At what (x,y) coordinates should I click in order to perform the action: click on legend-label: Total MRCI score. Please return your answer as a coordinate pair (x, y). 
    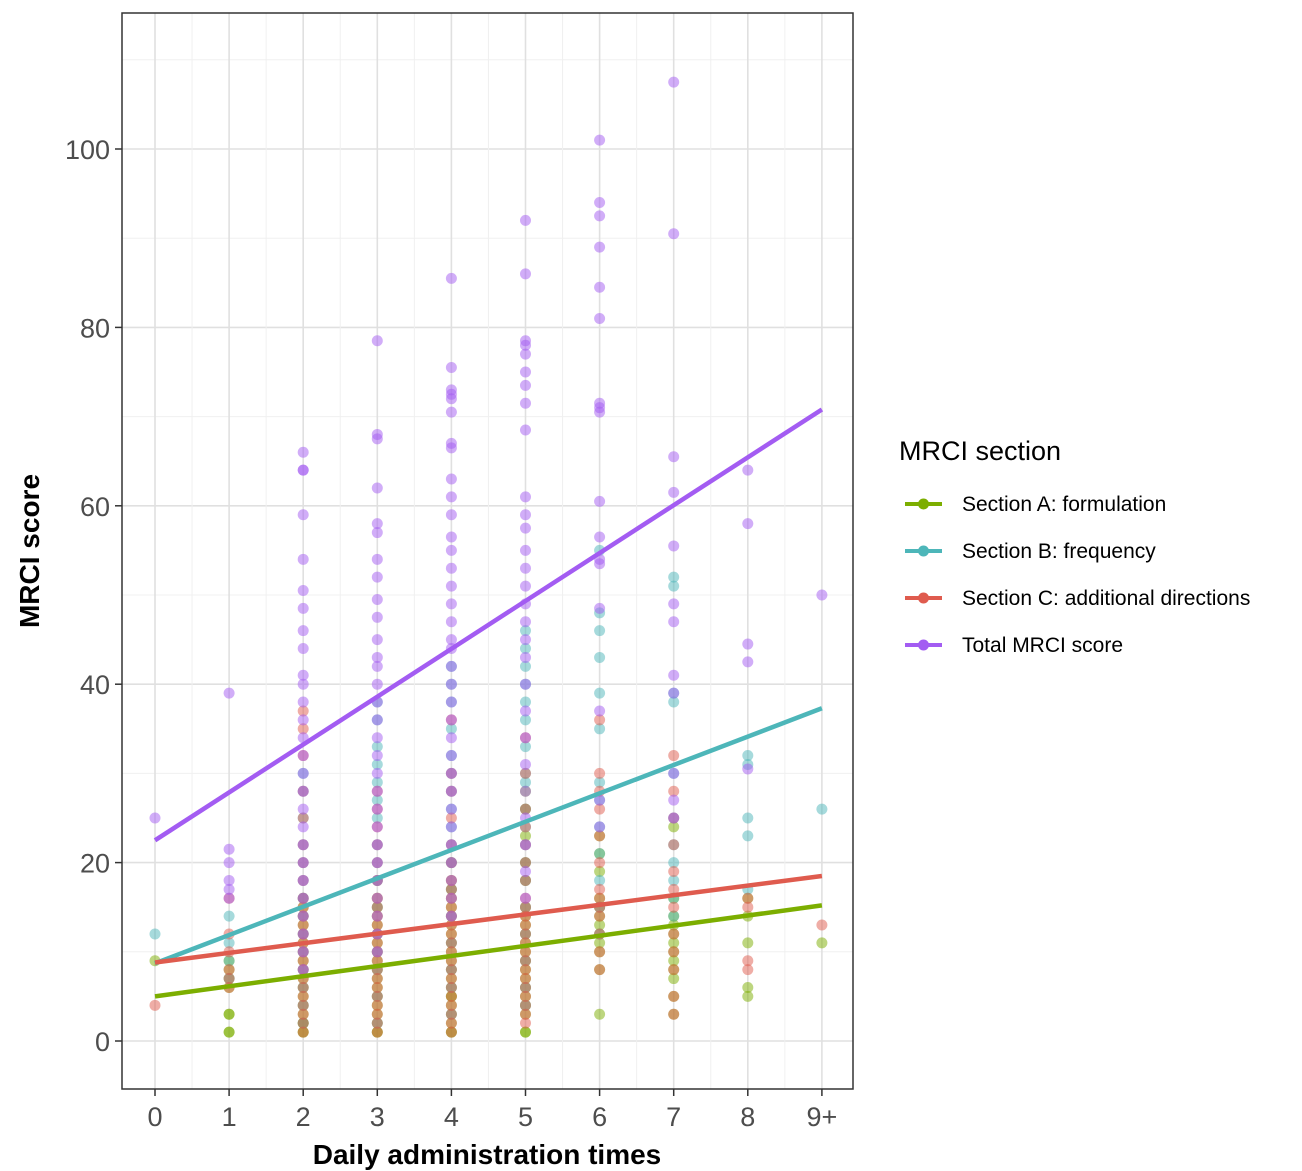
    Looking at the image, I should click on (1042, 645).